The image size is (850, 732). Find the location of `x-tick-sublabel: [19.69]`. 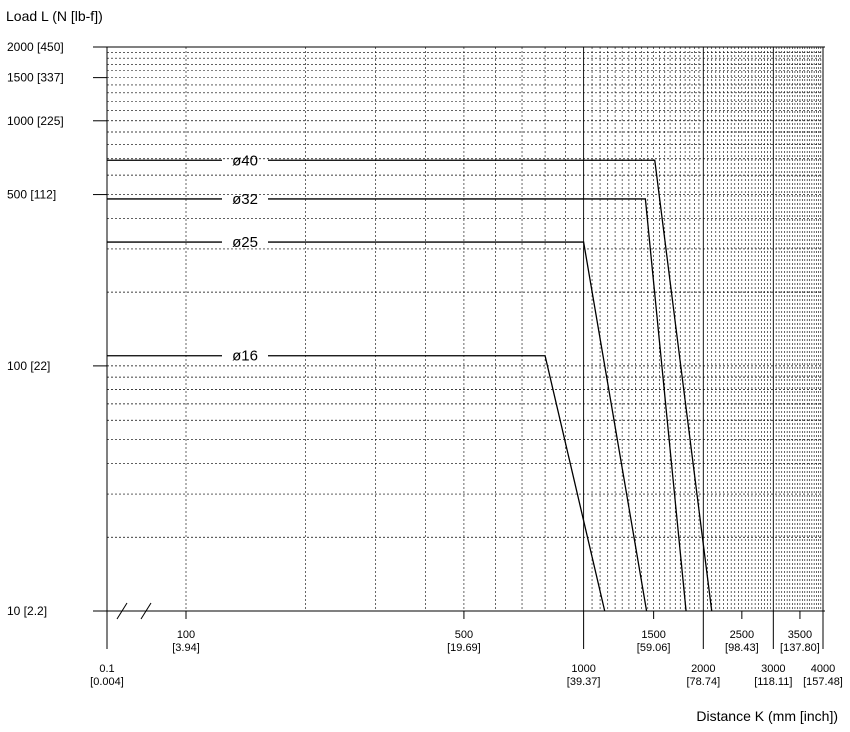

x-tick-sublabel: [19.69] is located at coordinates (464, 648).